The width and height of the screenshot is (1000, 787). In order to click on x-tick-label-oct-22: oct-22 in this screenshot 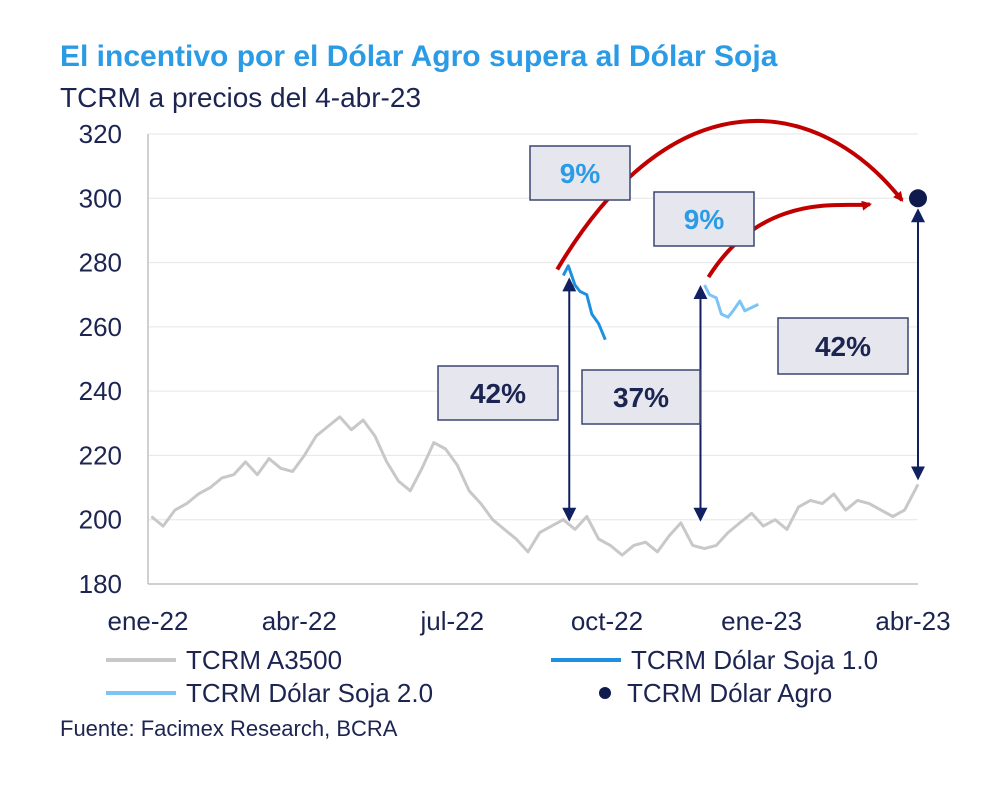, I will do `click(607, 621)`.